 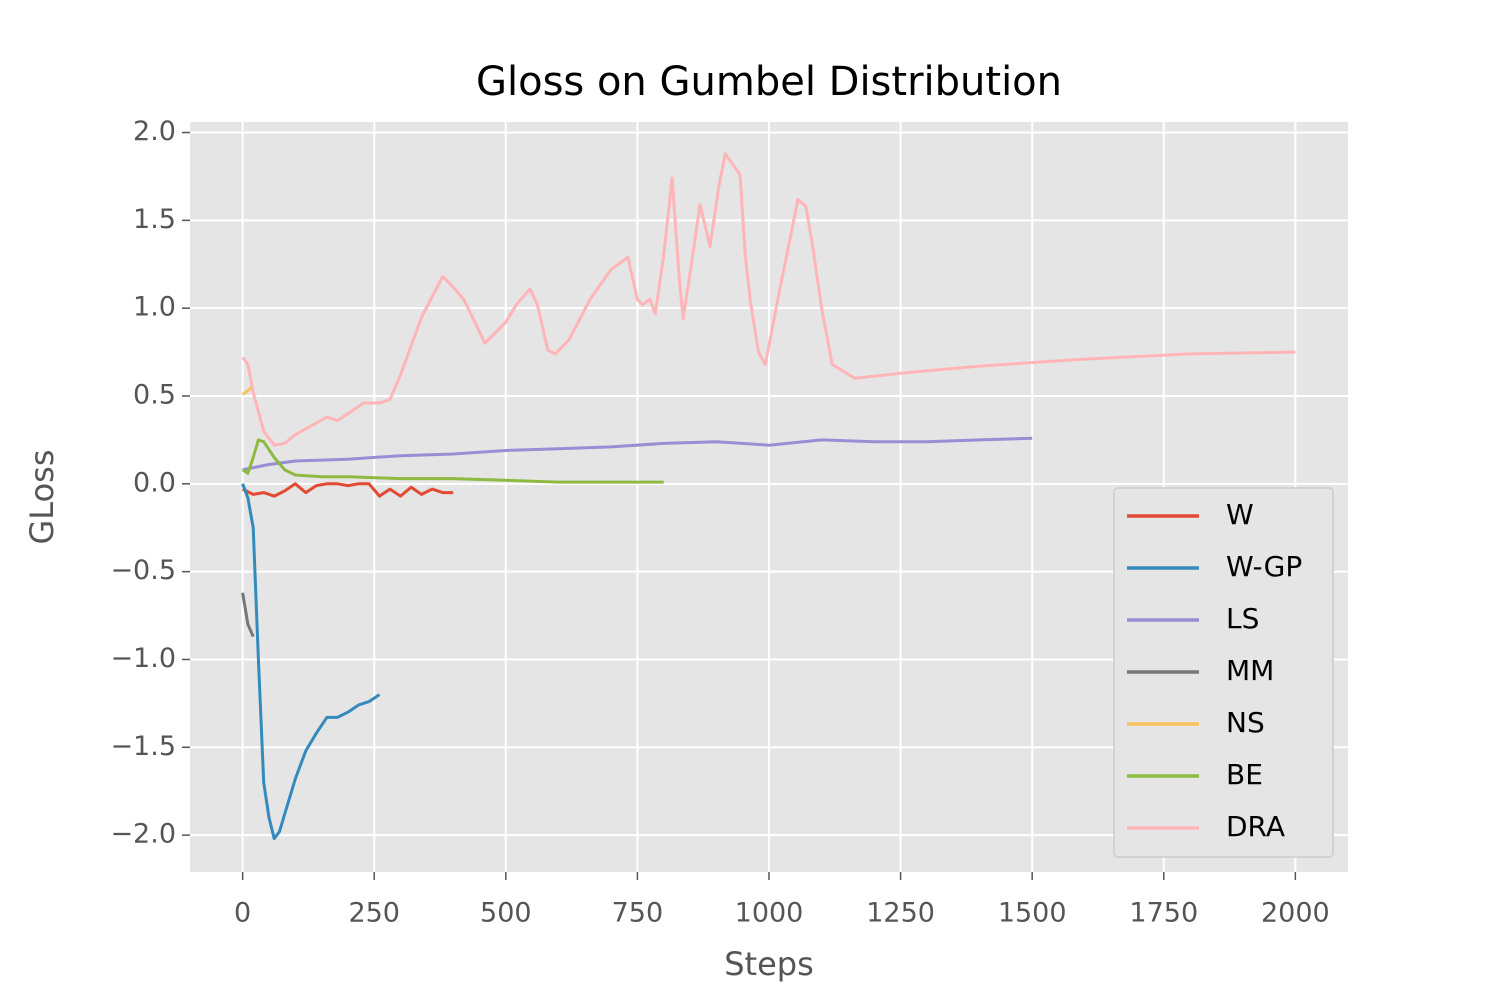 What do you see at coordinates (143, 658) in the screenshot?
I see `y-tick-label: −1.0` at bounding box center [143, 658].